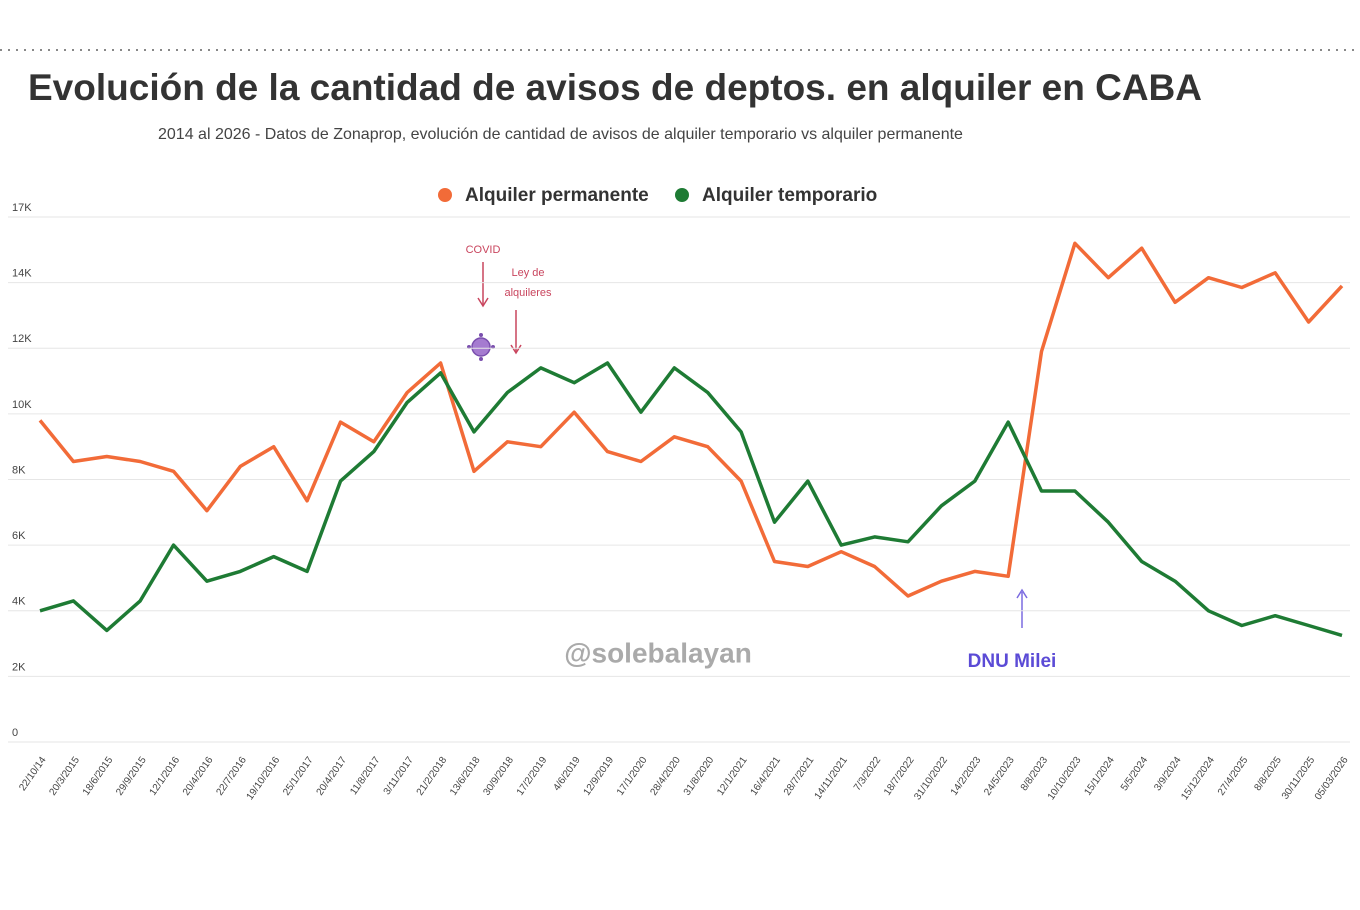 Image resolution: width=1360 pixels, height=910 pixels. What do you see at coordinates (98, 776) in the screenshot?
I see `x-tick-label: 18/6/2015` at bounding box center [98, 776].